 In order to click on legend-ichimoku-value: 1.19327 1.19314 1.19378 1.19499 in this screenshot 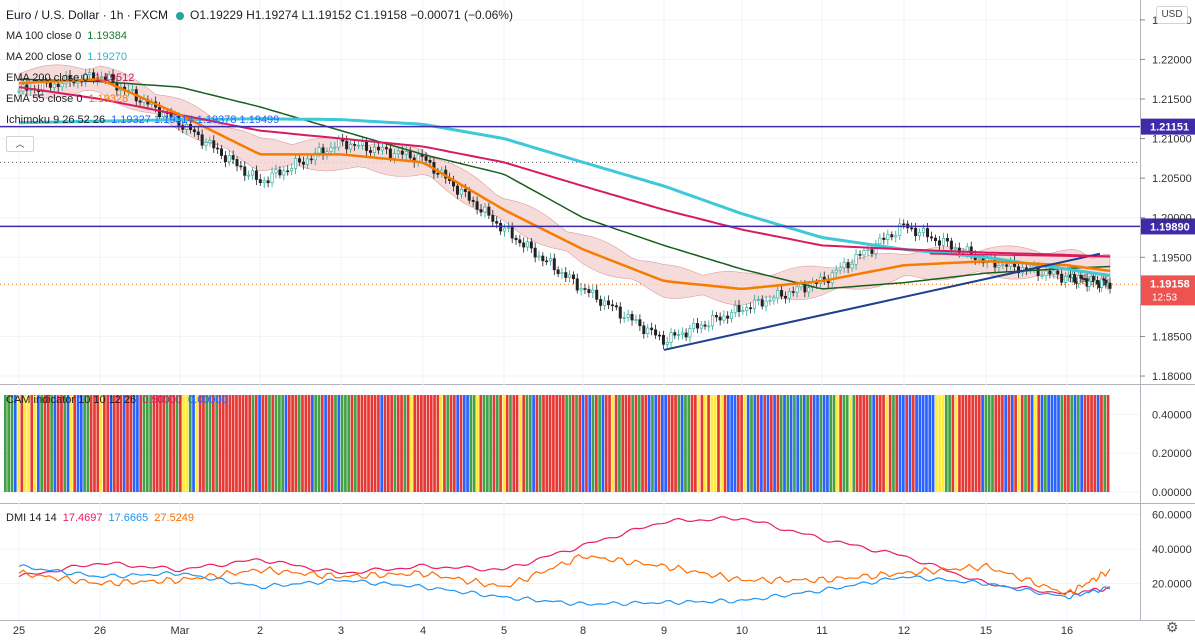, I will do `click(195, 120)`.